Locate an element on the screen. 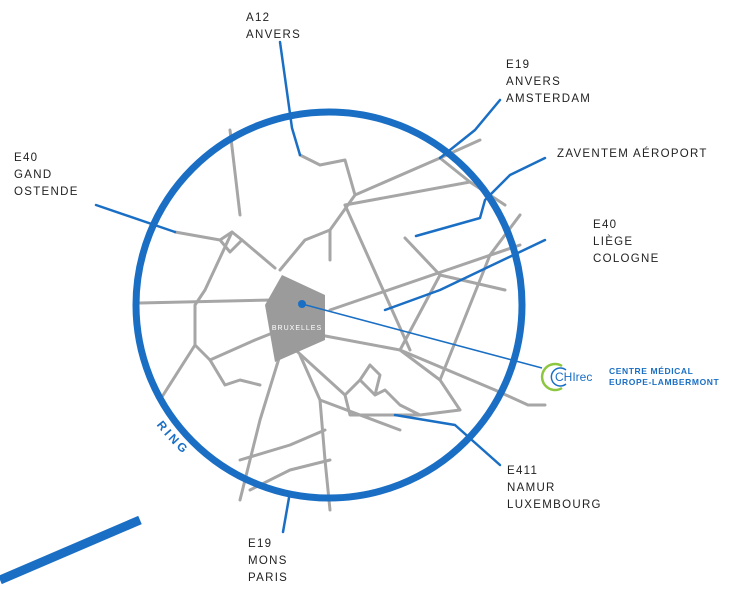  clinic-name-line2: EUROPE-LAMBERMONT is located at coordinates (664, 382).